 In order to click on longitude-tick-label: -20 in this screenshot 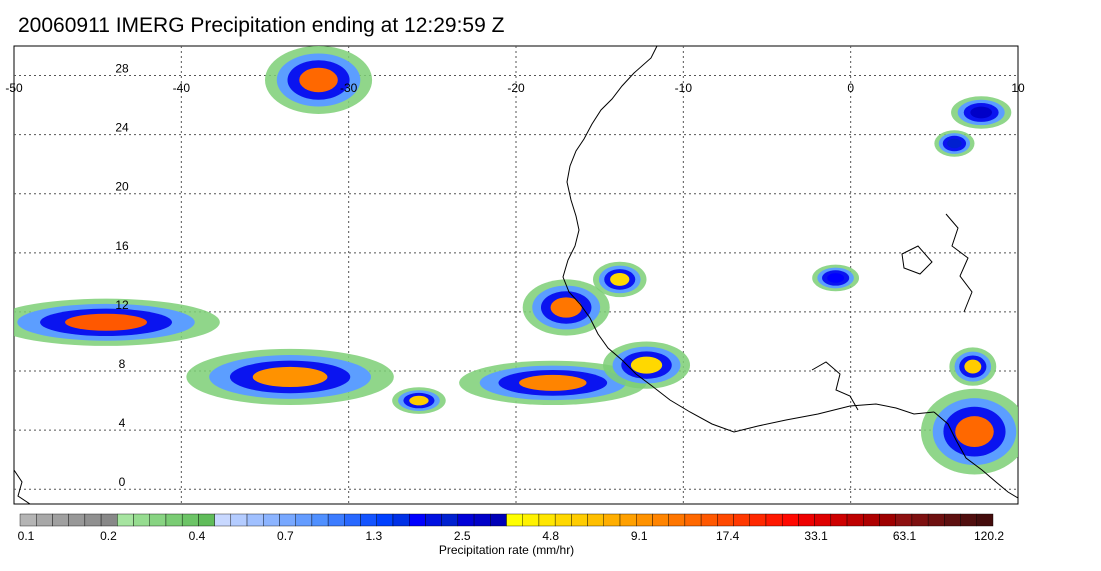, I will do `click(516, 88)`.